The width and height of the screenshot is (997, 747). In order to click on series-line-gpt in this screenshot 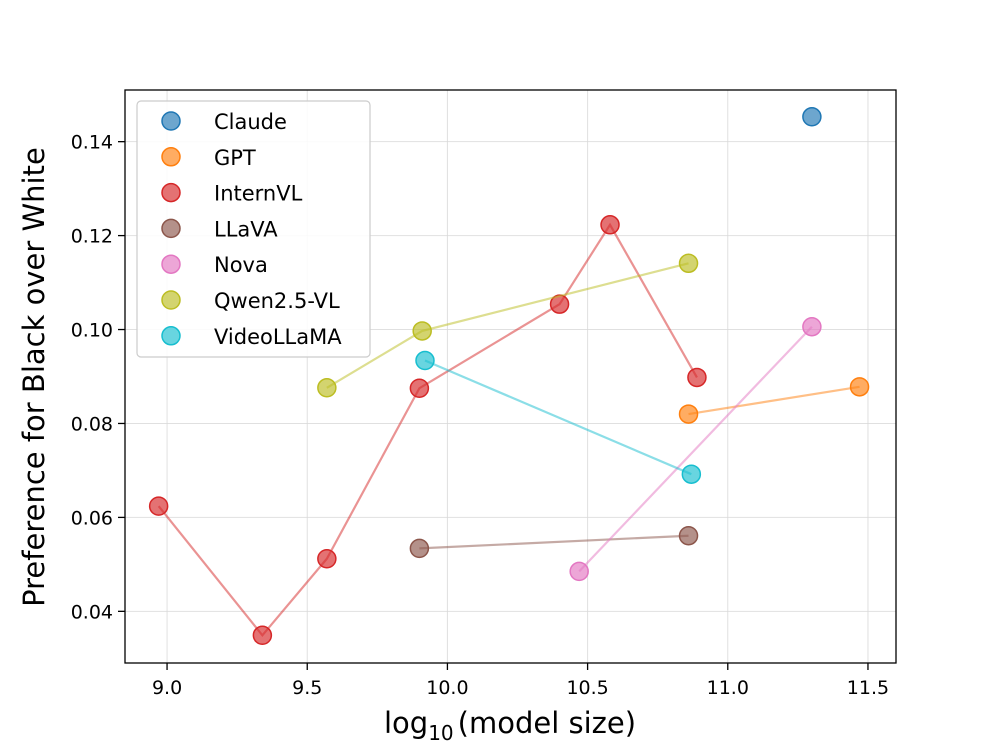, I will do `click(774, 400)`.